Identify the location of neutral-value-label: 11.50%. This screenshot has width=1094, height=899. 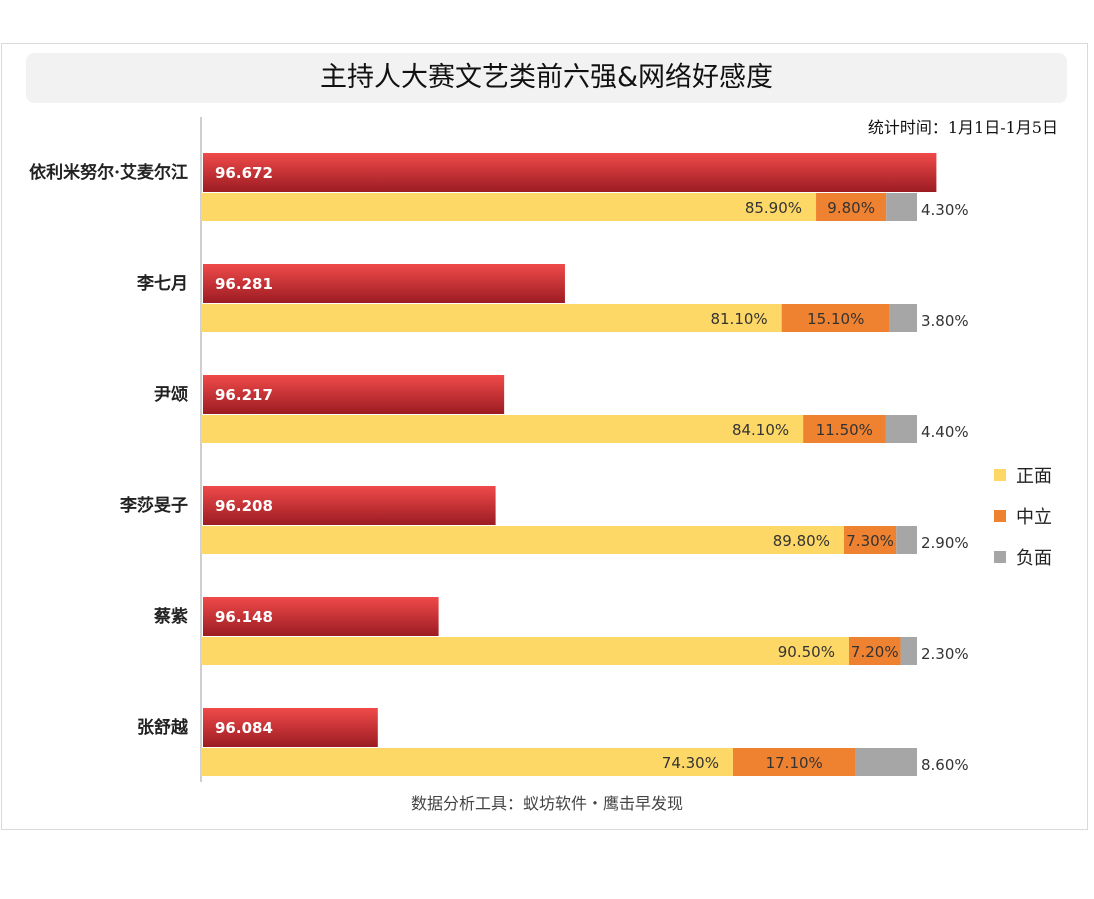
(844, 430).